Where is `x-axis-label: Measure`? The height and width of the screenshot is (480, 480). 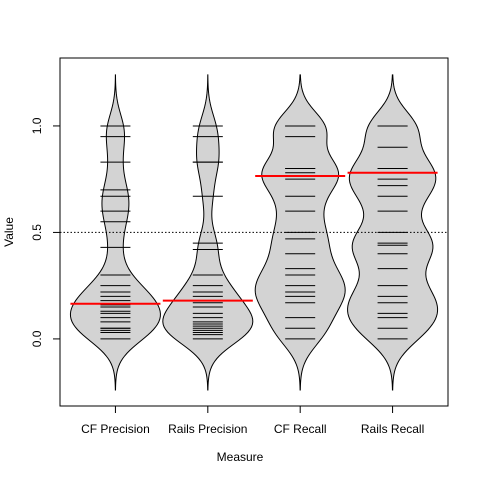
x-axis-label: Measure is located at coordinates (240, 457).